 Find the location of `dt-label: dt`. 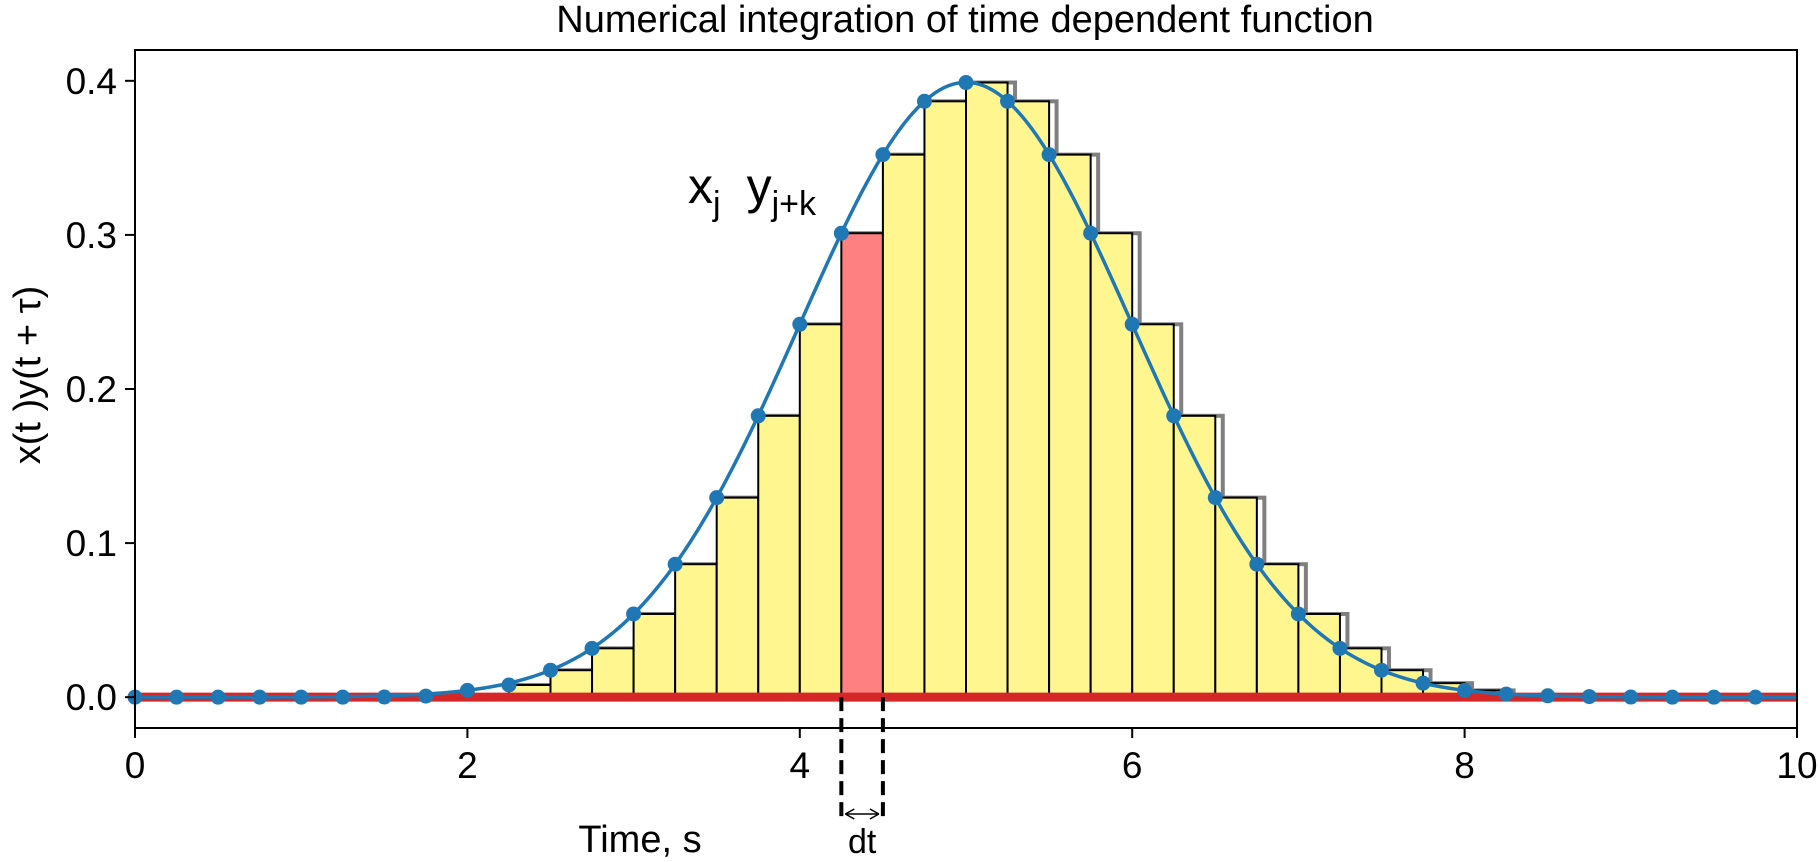

dt-label: dt is located at coordinates (862, 842).